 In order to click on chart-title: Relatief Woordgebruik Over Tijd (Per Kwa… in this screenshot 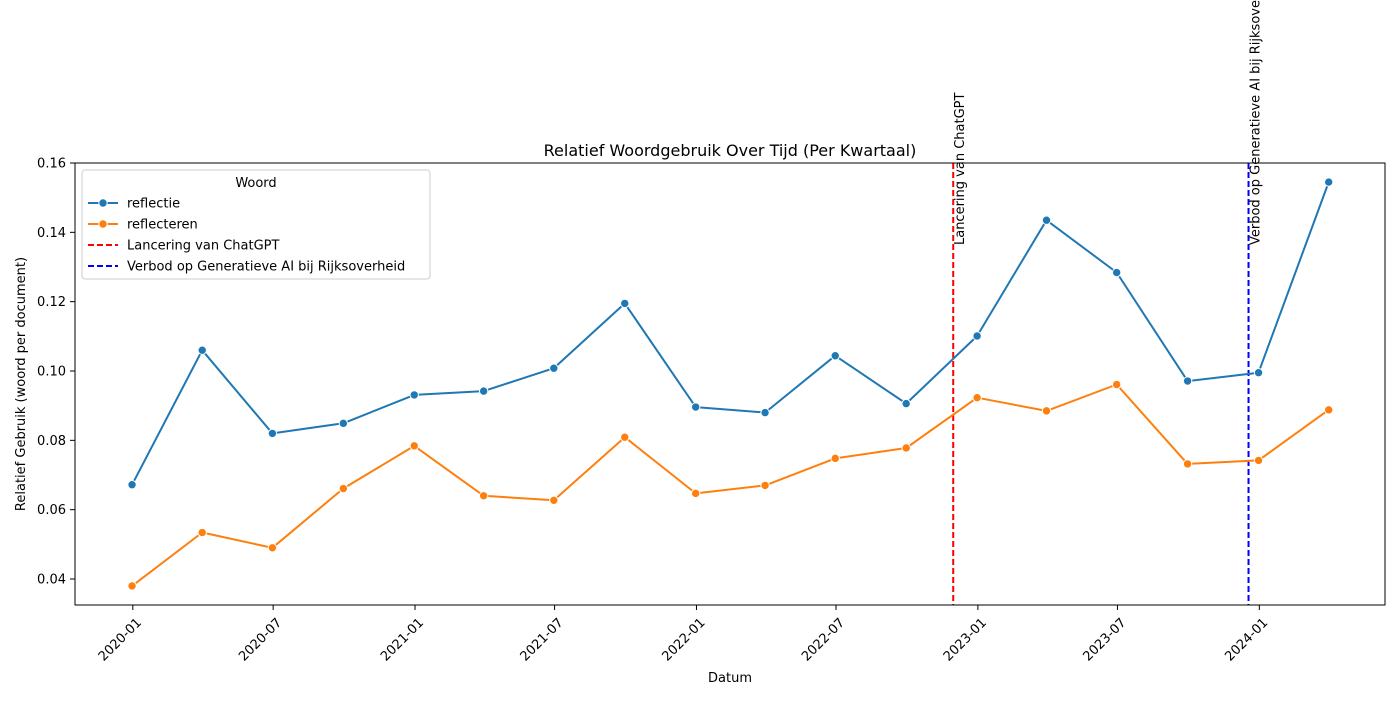, I will do `click(730, 150)`.